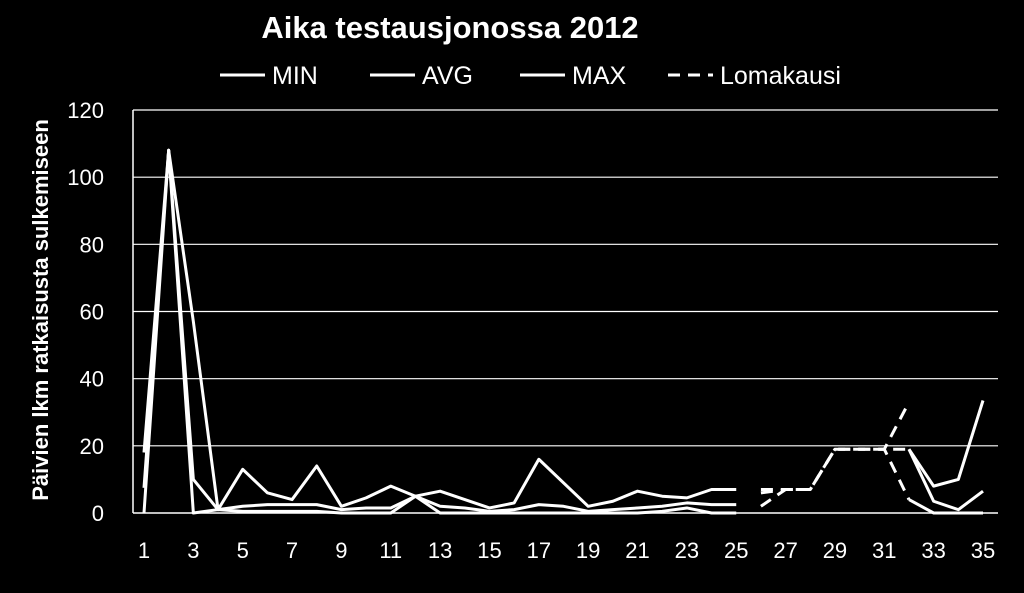  Describe the element at coordinates (835, 550) in the screenshot. I see `x-tick-label: 29` at that location.